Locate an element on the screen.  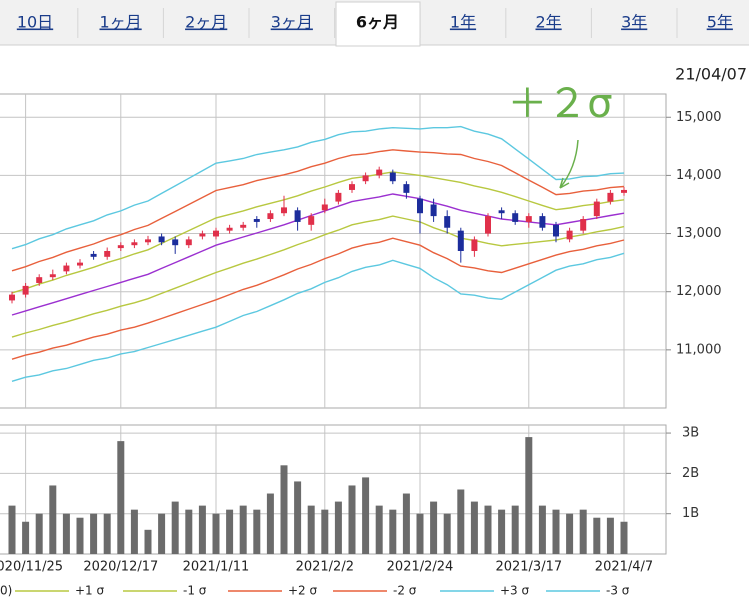
selected-tab-box is located at coordinates (378, 24).